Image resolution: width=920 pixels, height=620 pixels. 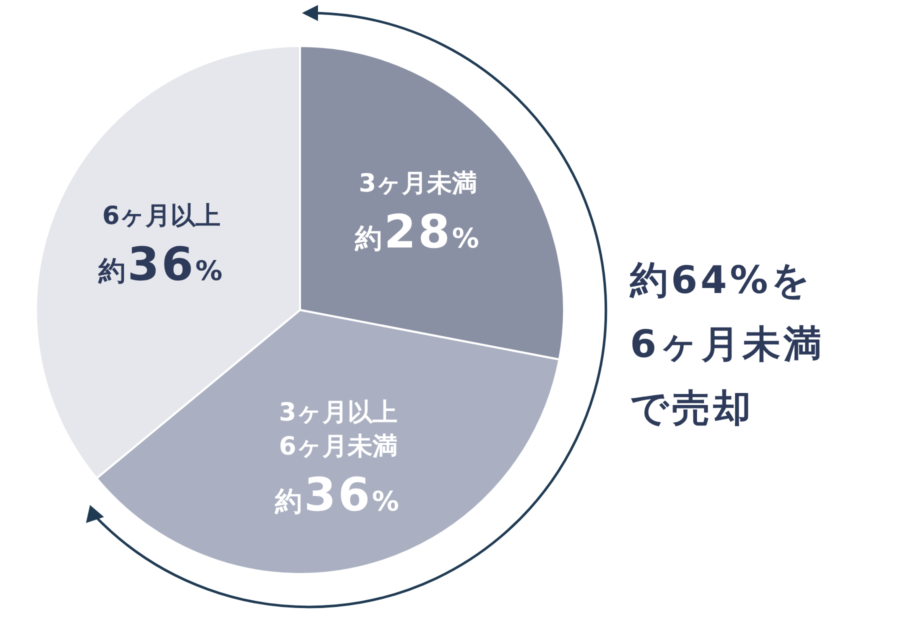 I want to click on text: で売却, so click(x=692, y=408).